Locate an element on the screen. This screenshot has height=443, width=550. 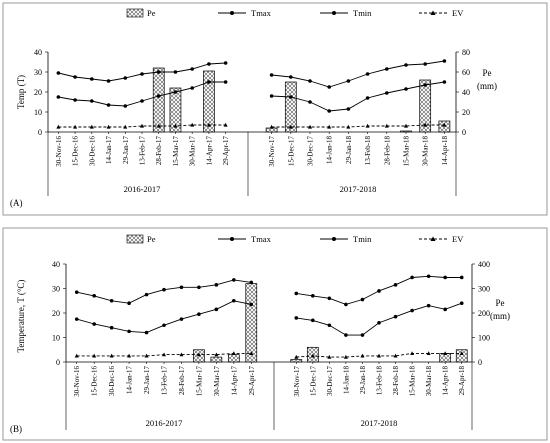
x-tick-label: 29-Apr-18 is located at coordinates (462, 381).